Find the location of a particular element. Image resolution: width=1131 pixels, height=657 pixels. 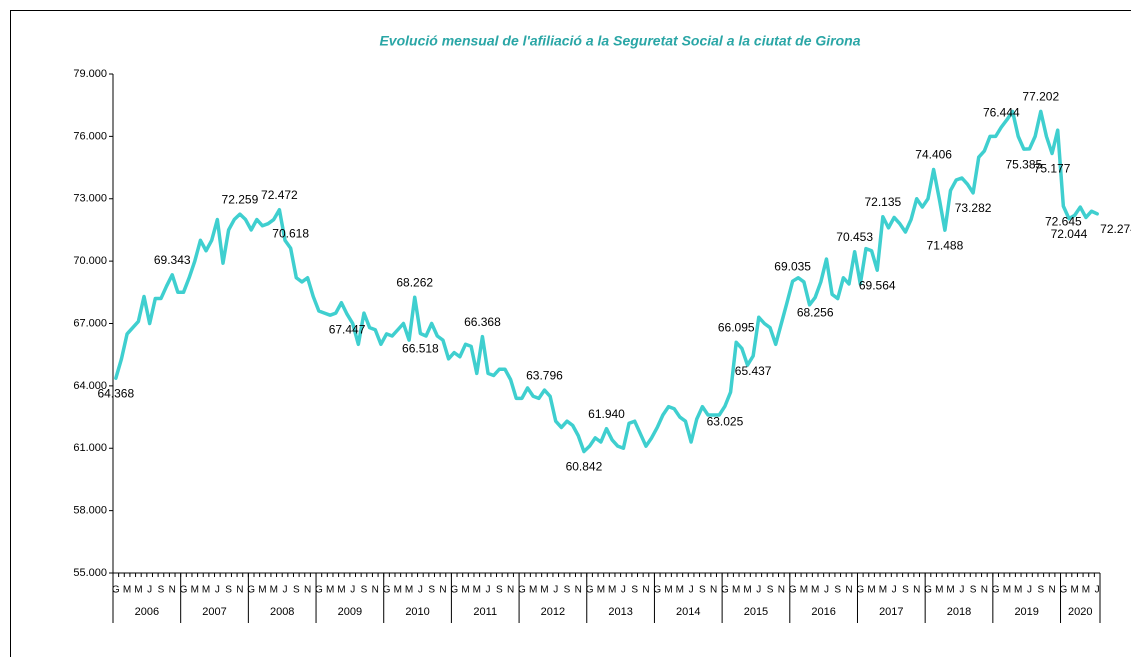

data-label: 75.177 is located at coordinates (1052, 169).